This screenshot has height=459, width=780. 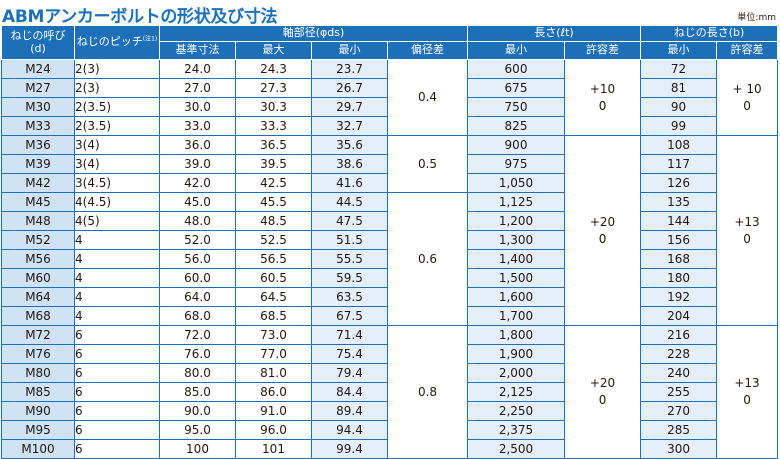 I want to click on cell-min: 59.5, so click(x=349, y=278).